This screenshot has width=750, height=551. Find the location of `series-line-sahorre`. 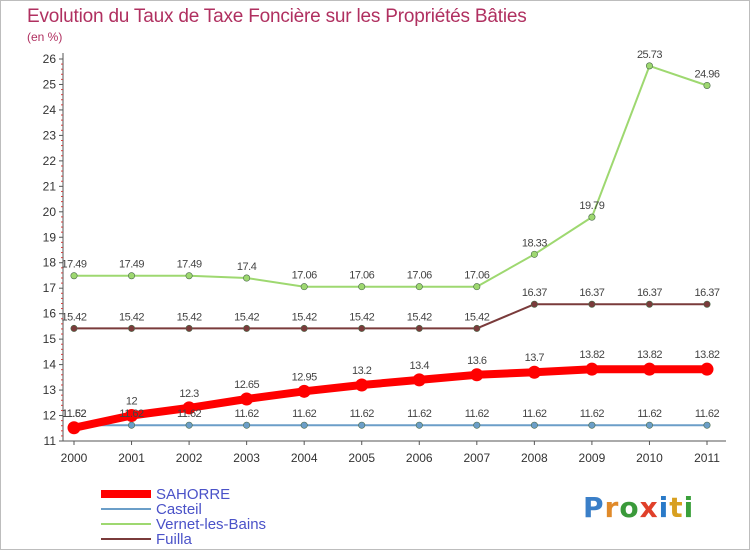

series-line-sahorre is located at coordinates (390, 398).